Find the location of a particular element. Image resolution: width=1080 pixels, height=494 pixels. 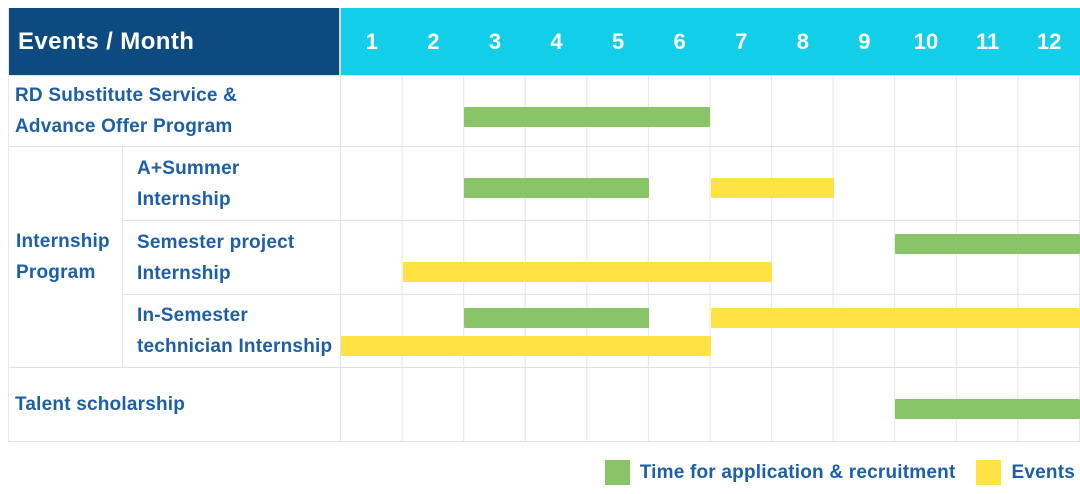

row-label-cell: Semester project Internship is located at coordinates (232, 257).